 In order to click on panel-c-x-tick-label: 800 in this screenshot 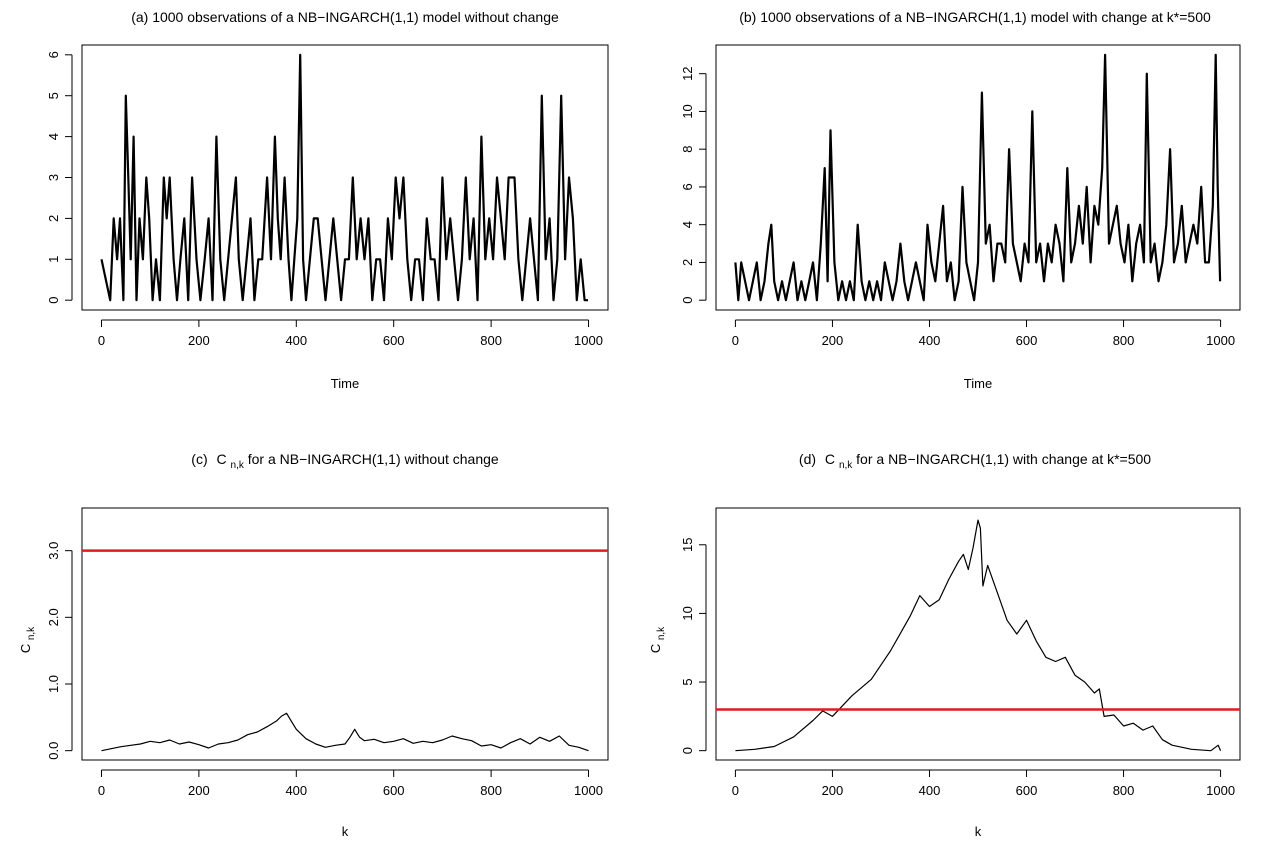, I will do `click(491, 790)`.